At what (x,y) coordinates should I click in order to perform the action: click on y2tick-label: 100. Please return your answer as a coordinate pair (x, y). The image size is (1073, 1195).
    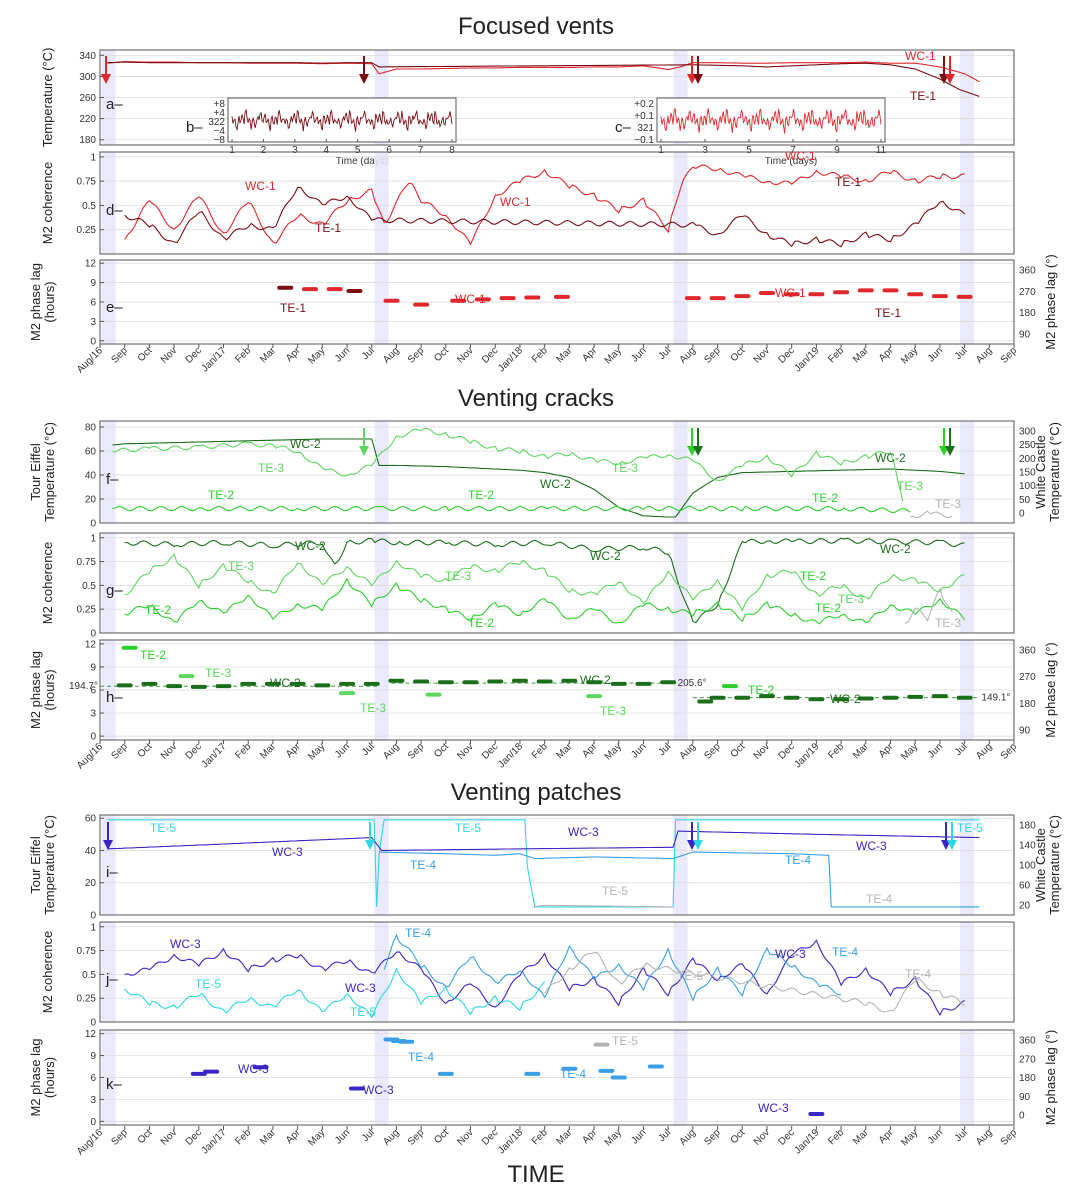
    Looking at the image, I should click on (1027, 866).